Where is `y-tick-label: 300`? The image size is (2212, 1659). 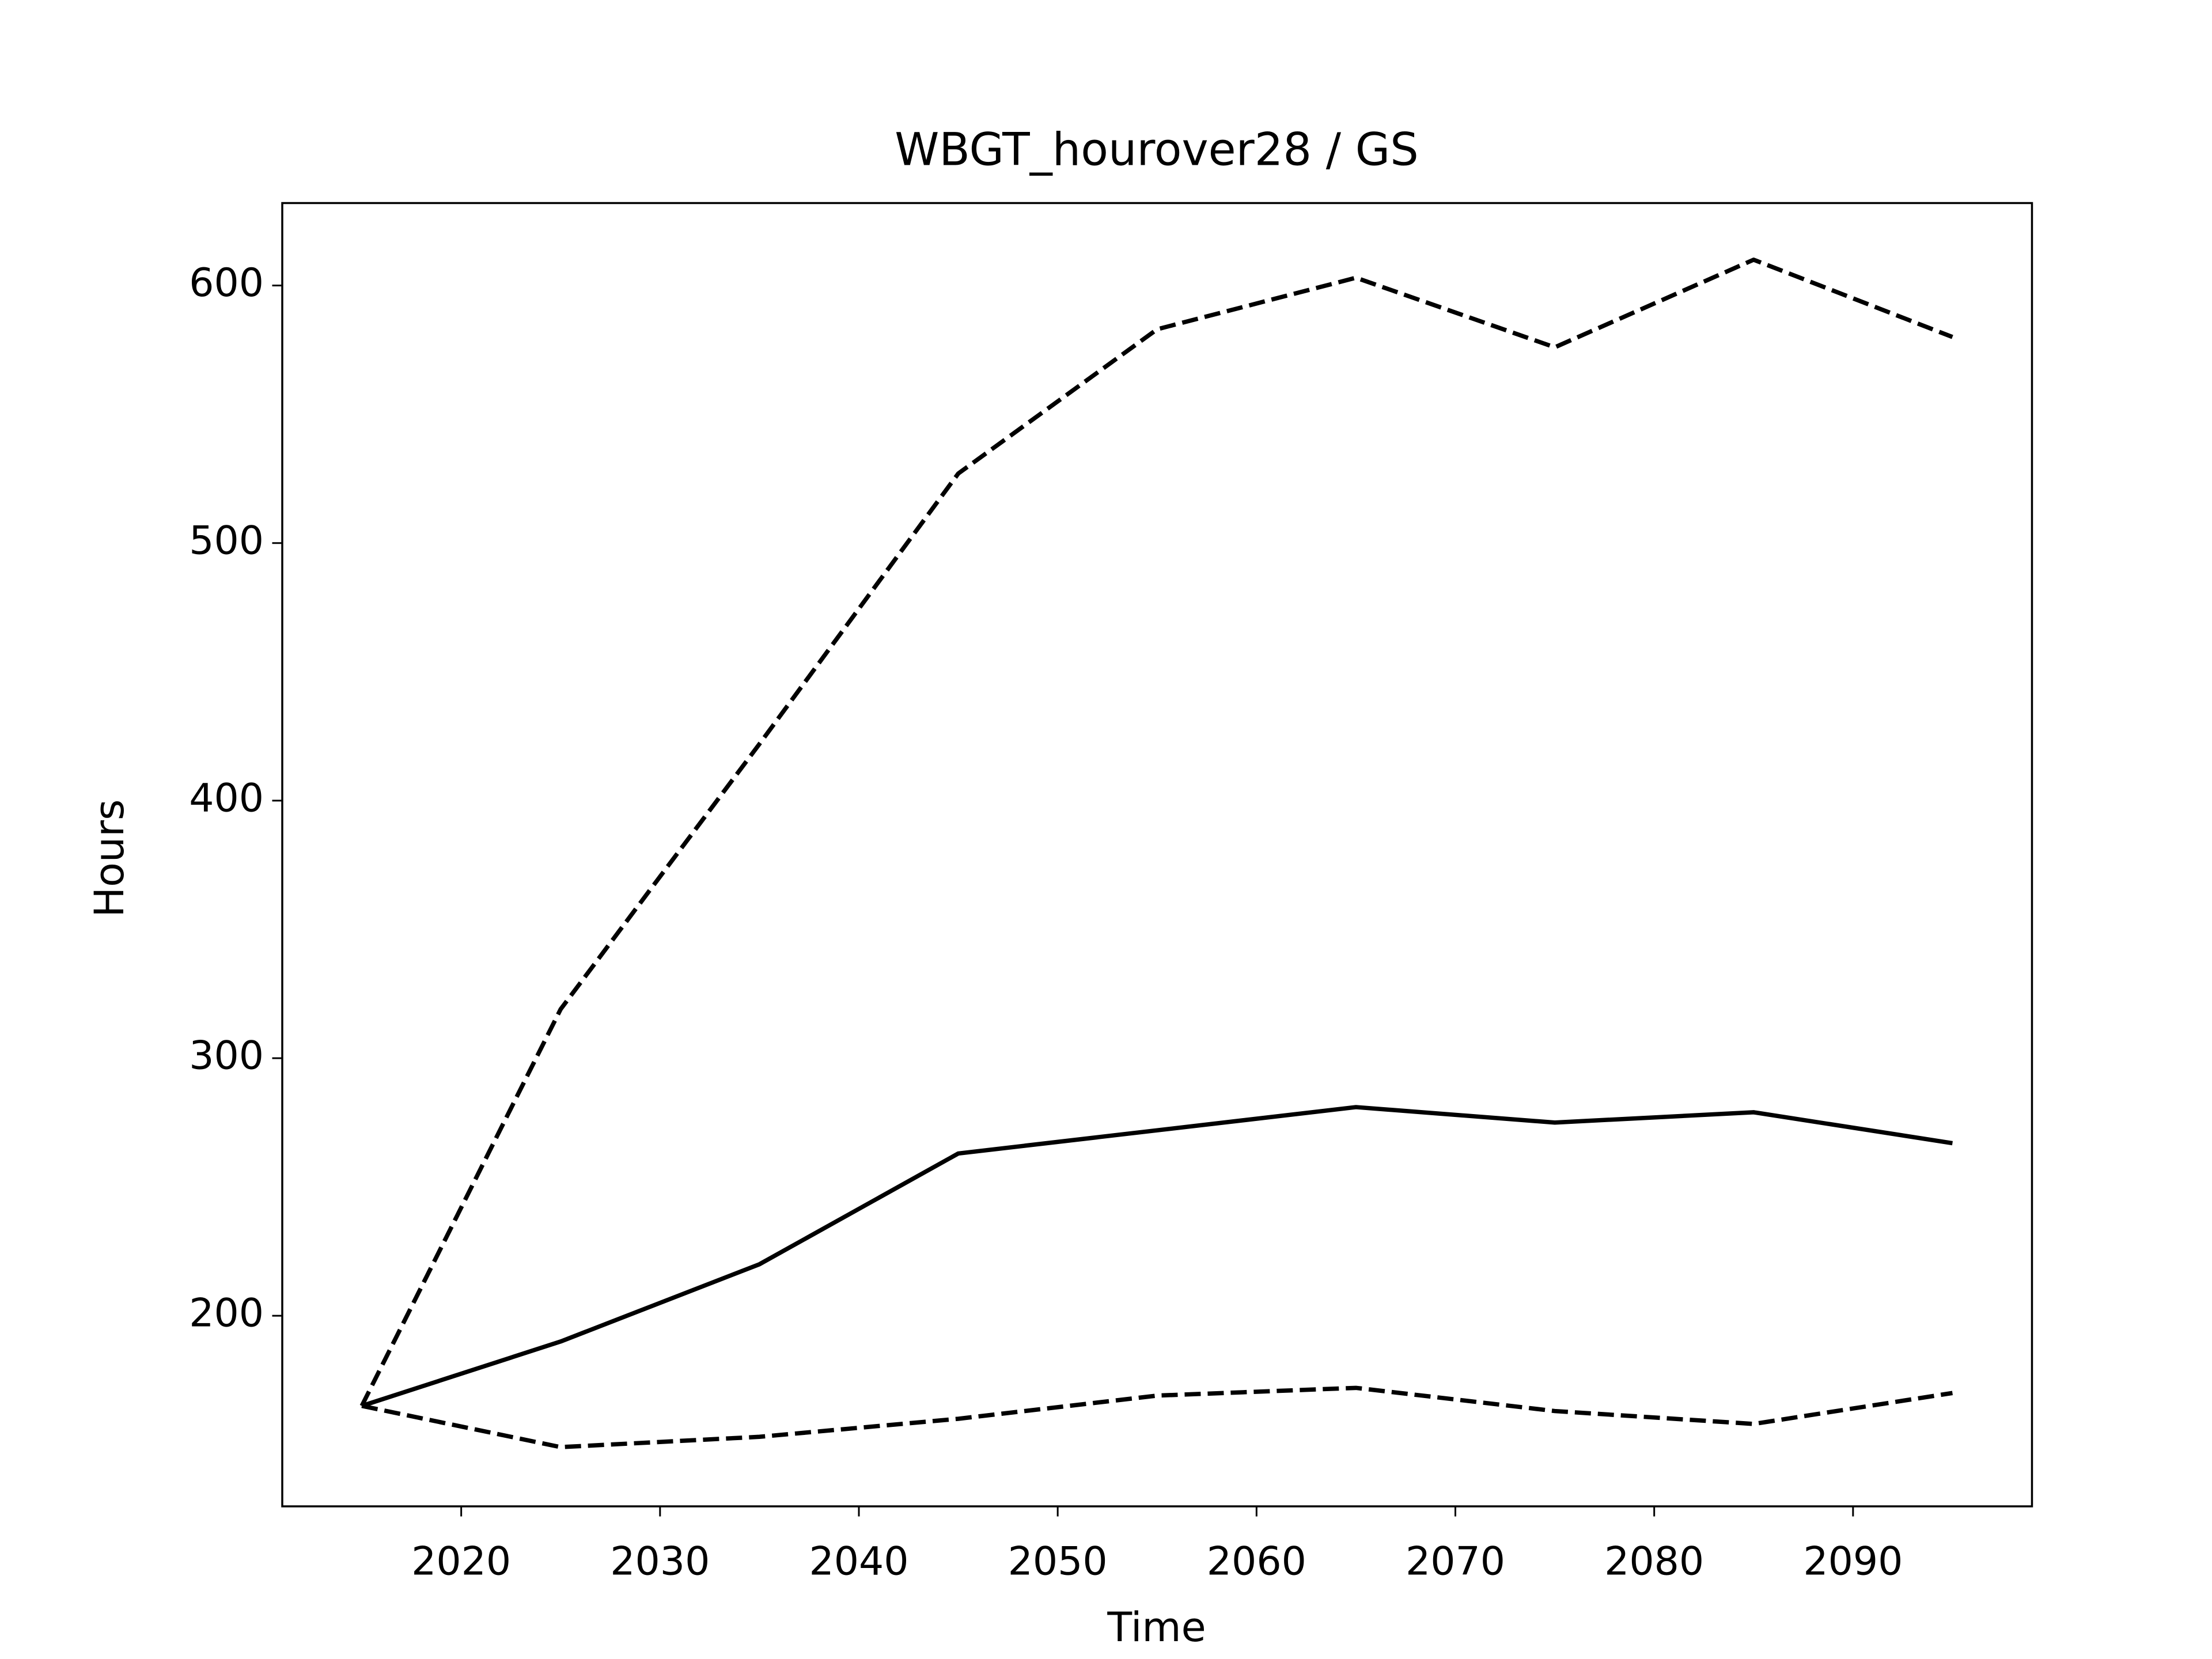 y-tick-label: 300 is located at coordinates (226, 1056).